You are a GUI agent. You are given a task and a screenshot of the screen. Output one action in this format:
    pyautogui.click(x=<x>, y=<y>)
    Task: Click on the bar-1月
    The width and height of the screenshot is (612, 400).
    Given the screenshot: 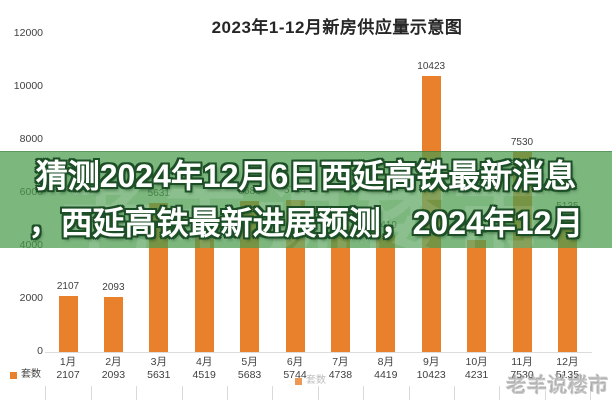 What is the action you would take?
    pyautogui.click(x=68, y=324)
    